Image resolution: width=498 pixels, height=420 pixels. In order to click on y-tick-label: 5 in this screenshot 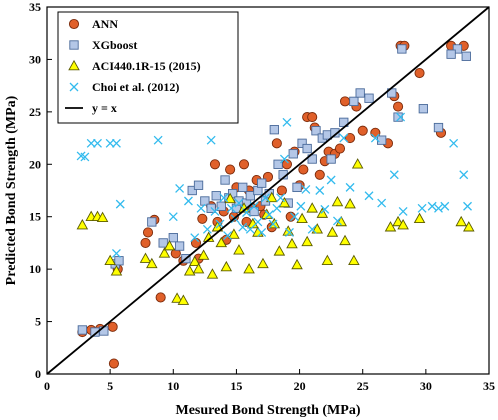, I will do `click(38, 322)`.